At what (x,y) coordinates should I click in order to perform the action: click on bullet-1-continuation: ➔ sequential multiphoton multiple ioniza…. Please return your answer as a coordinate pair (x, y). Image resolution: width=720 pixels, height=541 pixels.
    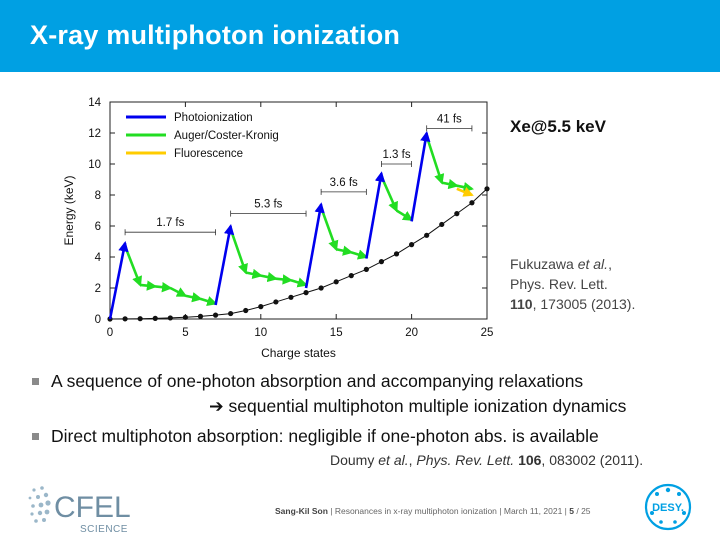
    Looking at the image, I should click on (417, 406).